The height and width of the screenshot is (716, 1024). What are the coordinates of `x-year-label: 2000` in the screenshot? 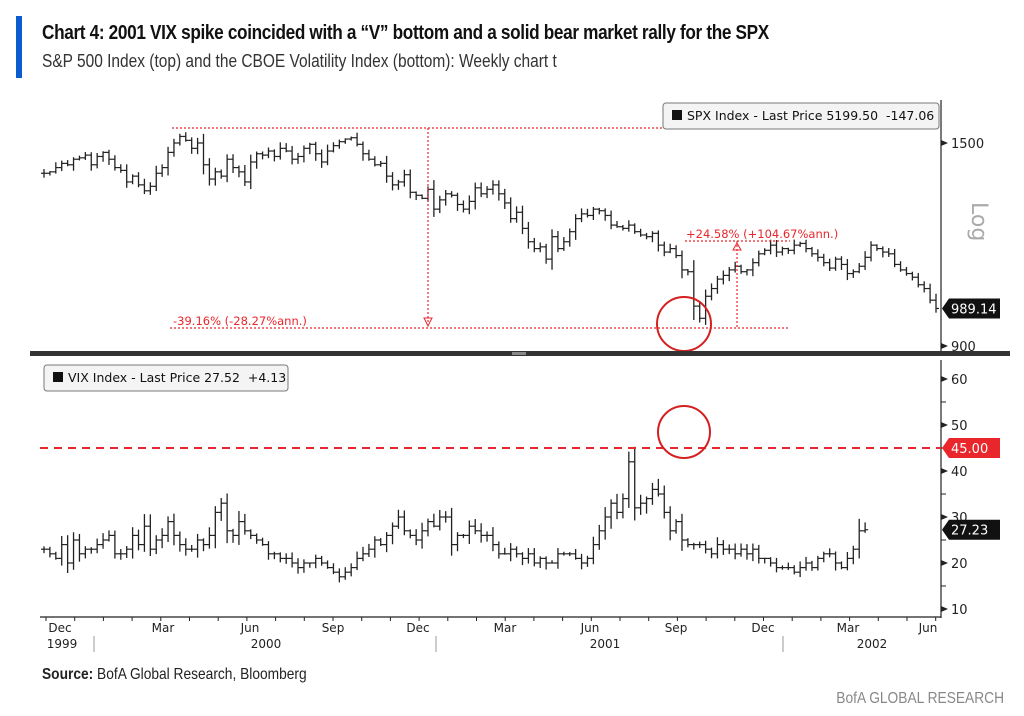 It's located at (266, 644).